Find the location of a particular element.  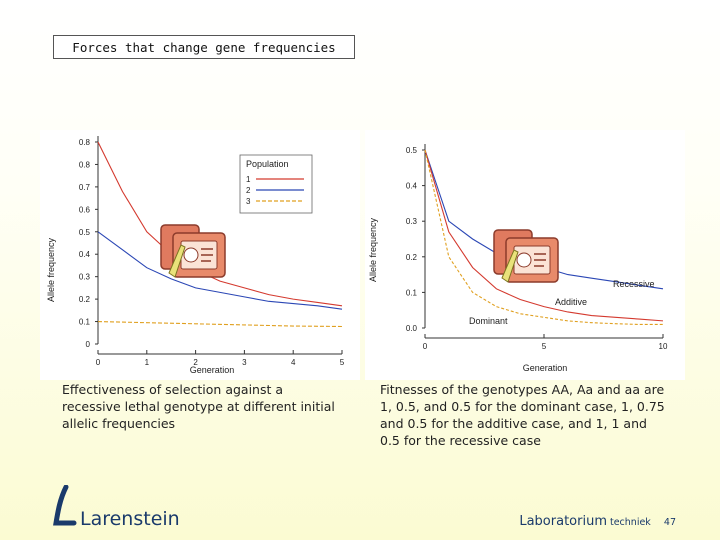

logo-text: Larenstein is located at coordinates (130, 519).